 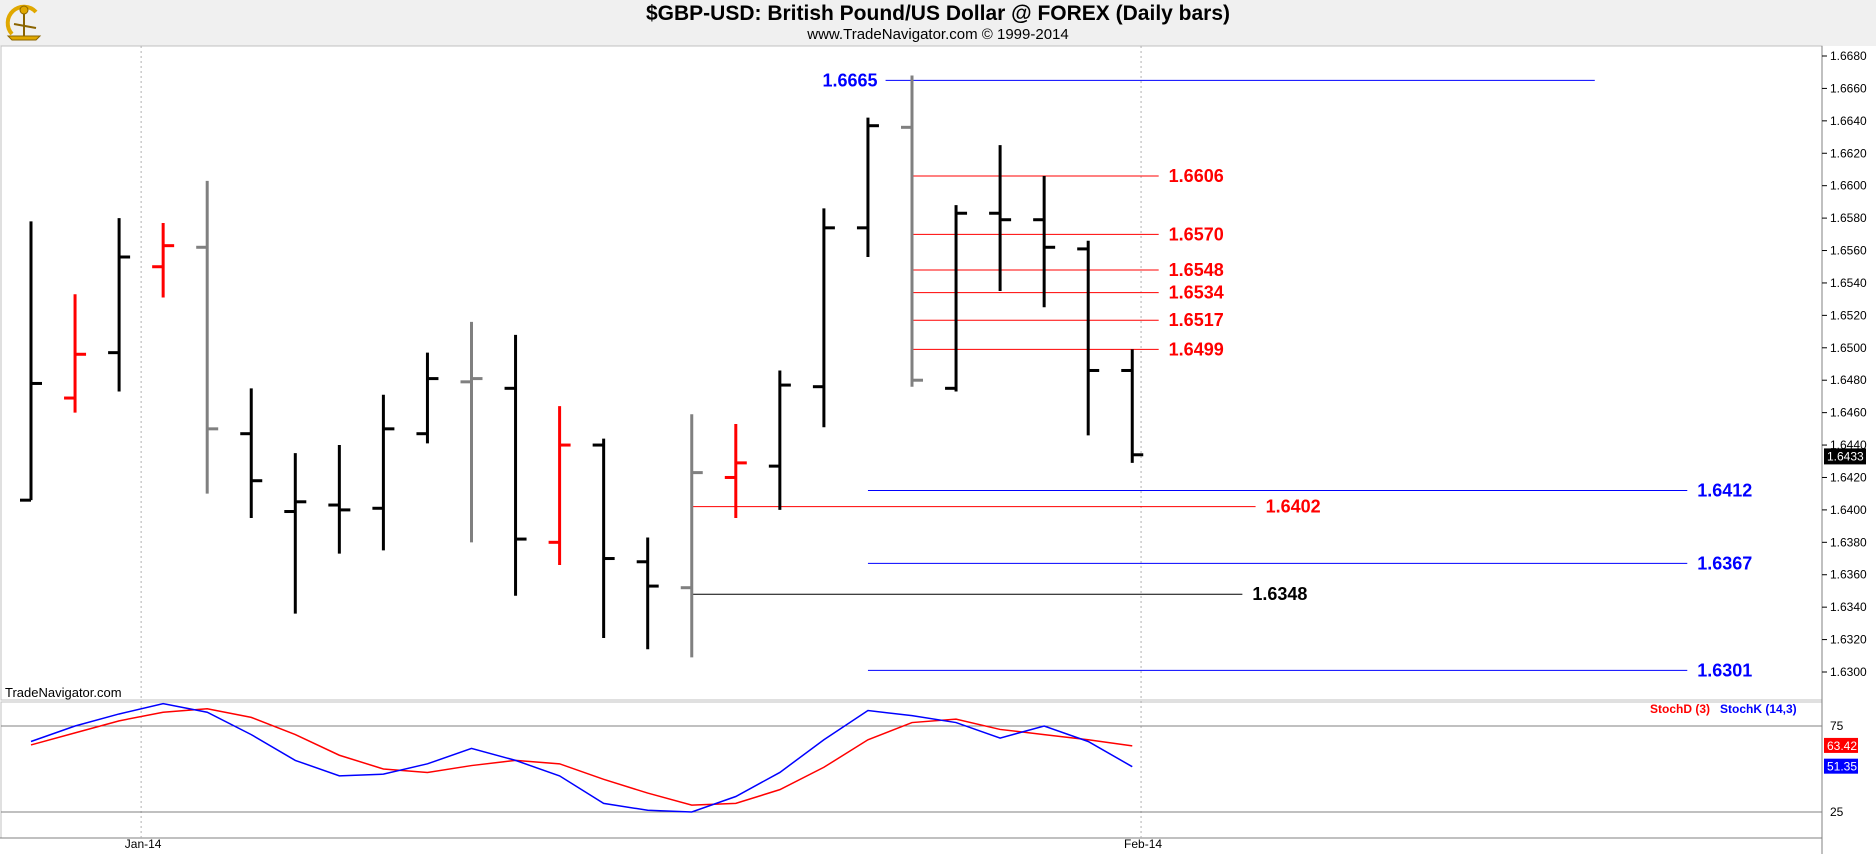 I want to click on price-tick-label: 1.6640, so click(x=1848, y=121).